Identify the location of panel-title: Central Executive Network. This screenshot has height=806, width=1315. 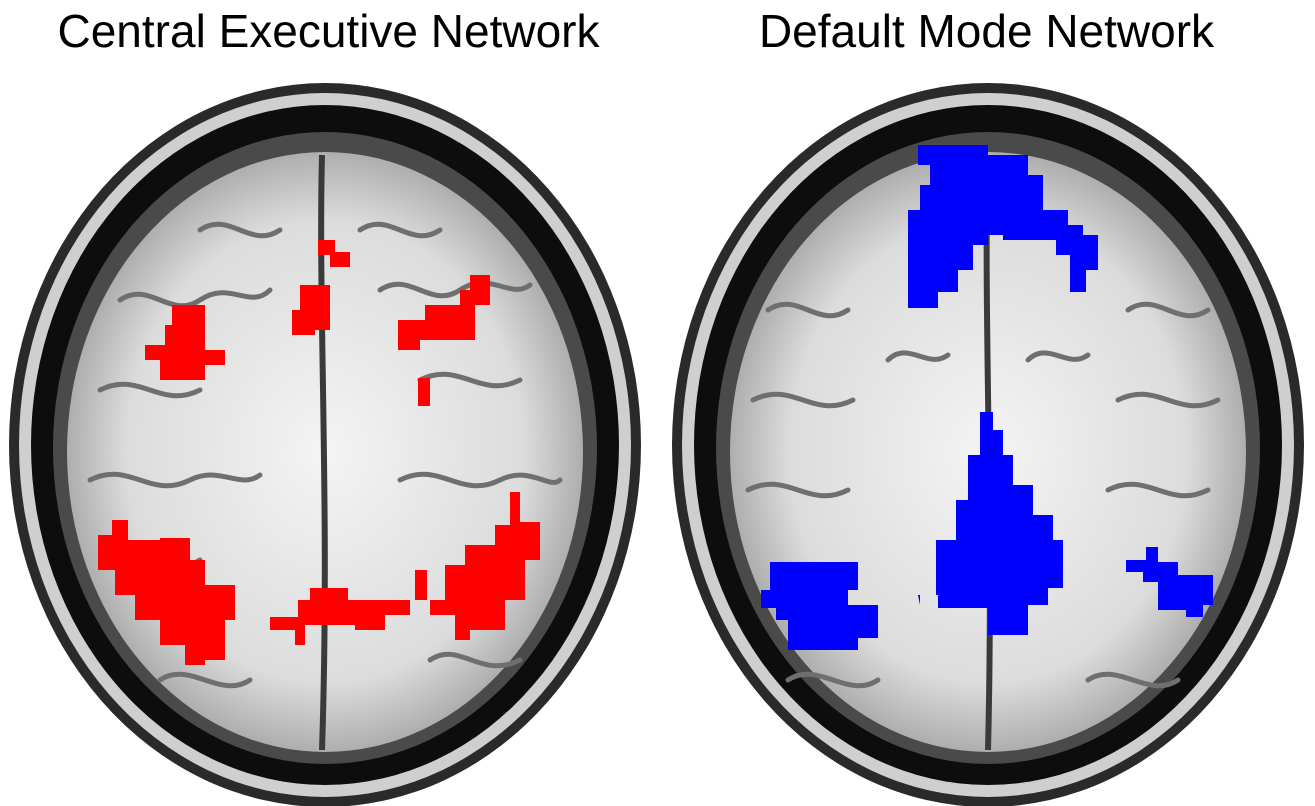
(328, 31).